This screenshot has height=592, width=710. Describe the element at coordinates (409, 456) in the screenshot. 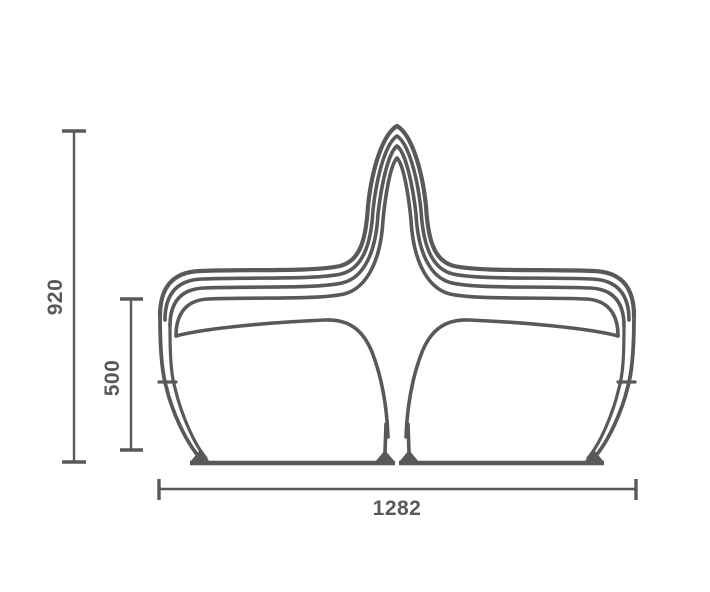

I see `foot-right-inner` at that location.